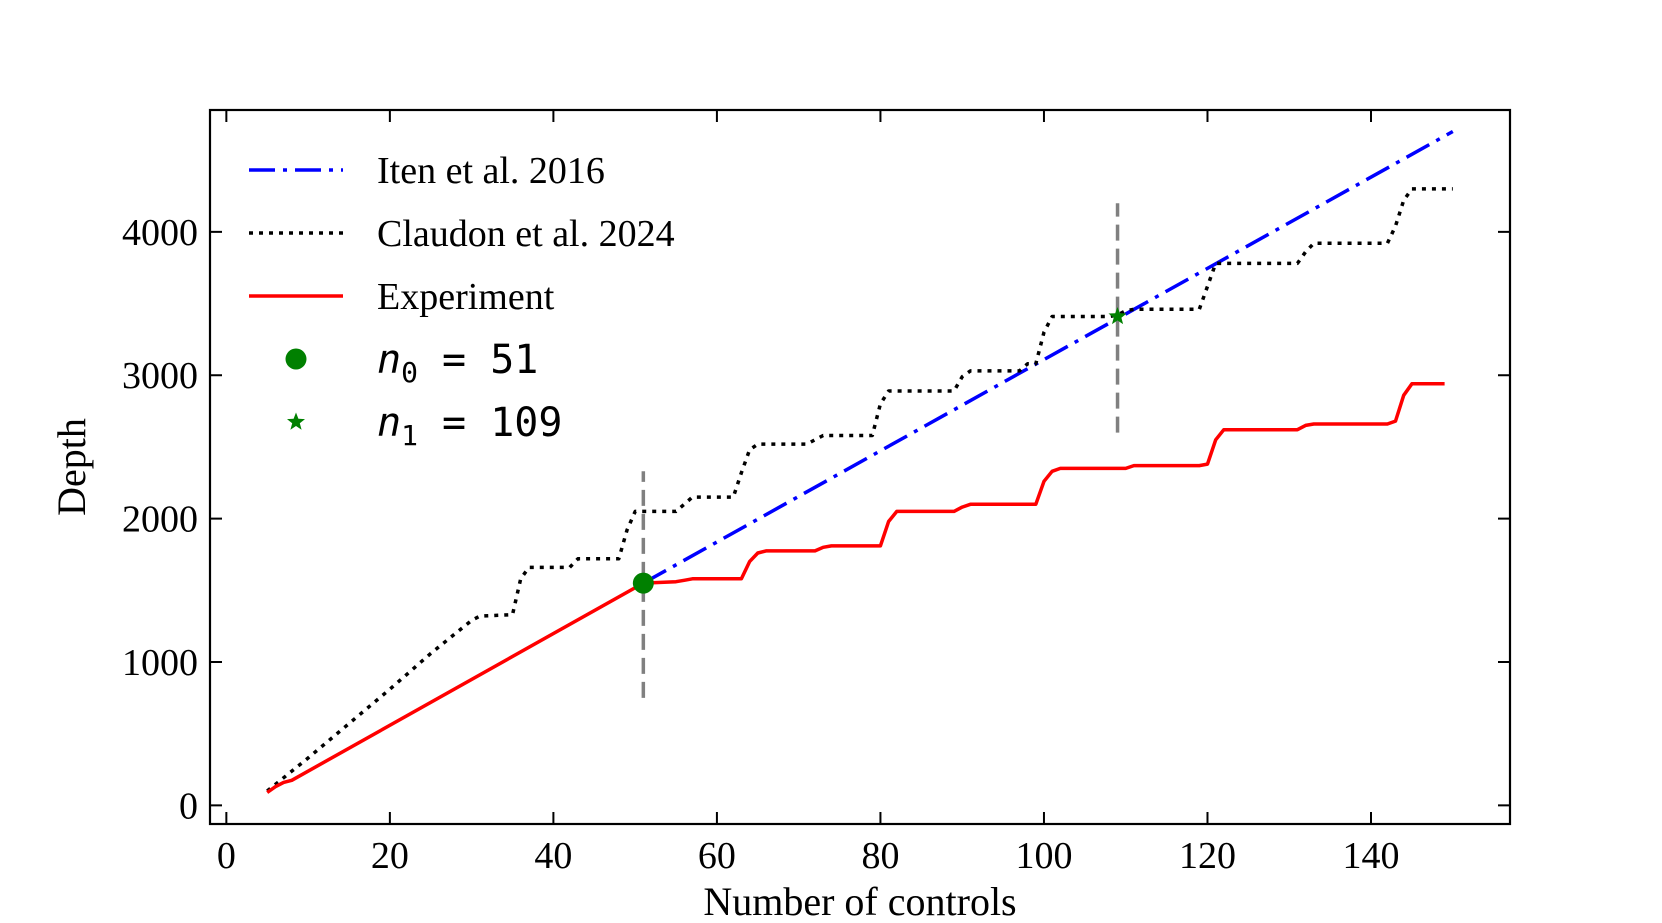 The width and height of the screenshot is (1662, 923). Describe the element at coordinates (160, 663) in the screenshot. I see `y-tick-label: 1000` at that location.